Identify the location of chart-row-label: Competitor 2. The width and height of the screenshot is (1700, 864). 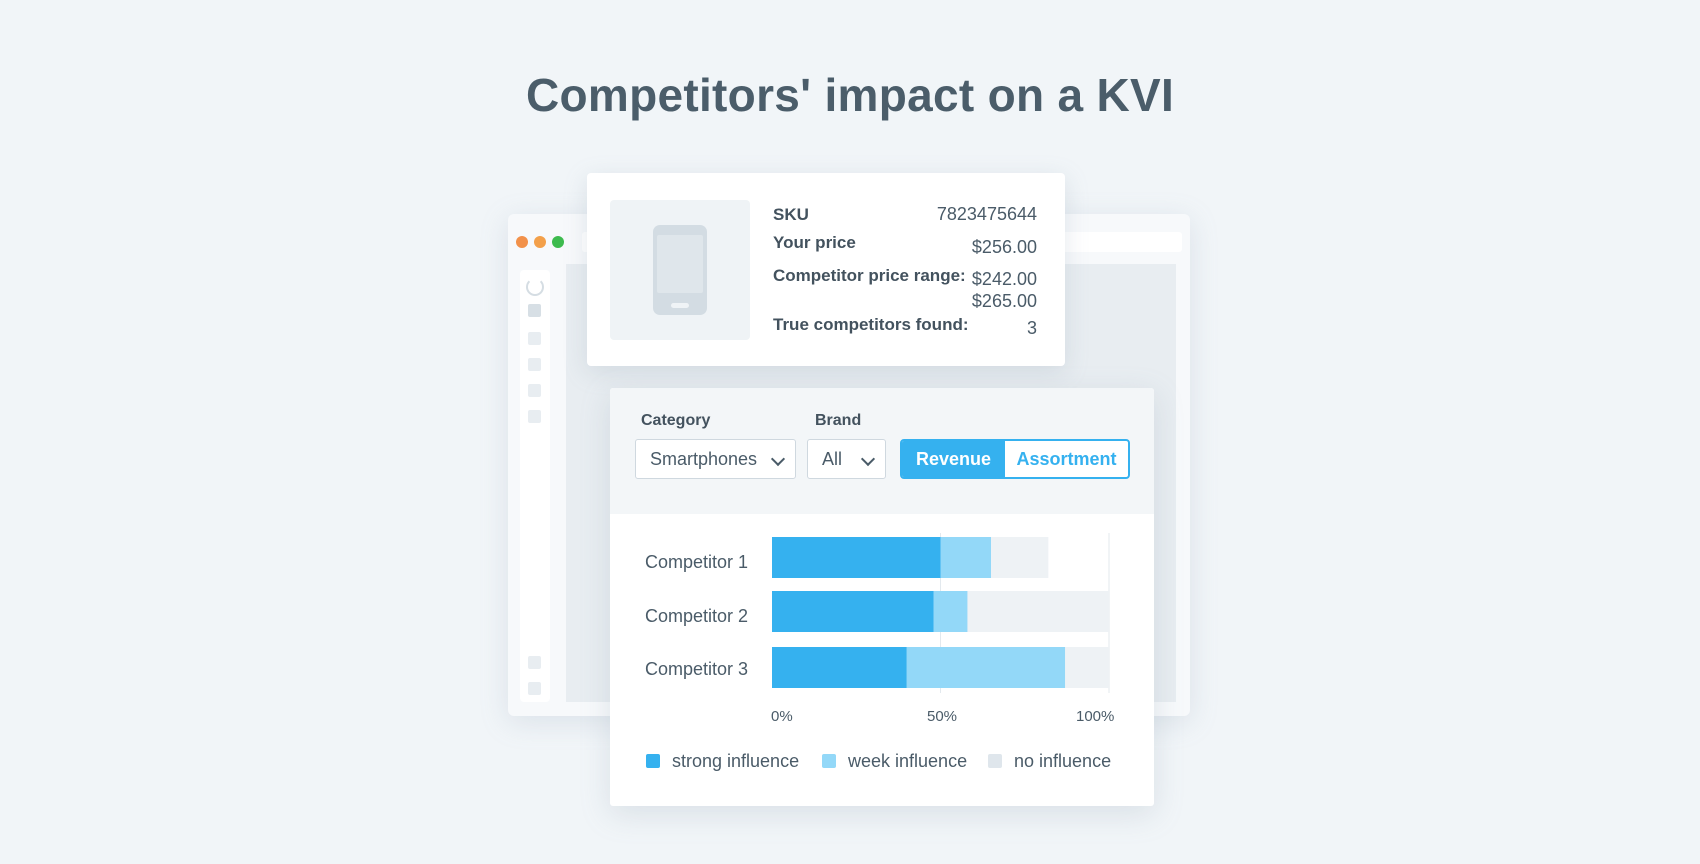
(697, 616).